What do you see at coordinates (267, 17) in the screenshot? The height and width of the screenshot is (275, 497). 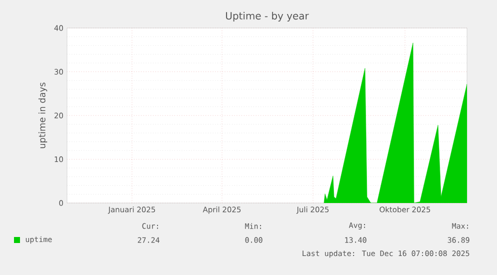 I see `chart-title: Uptime - by year` at bounding box center [267, 17].